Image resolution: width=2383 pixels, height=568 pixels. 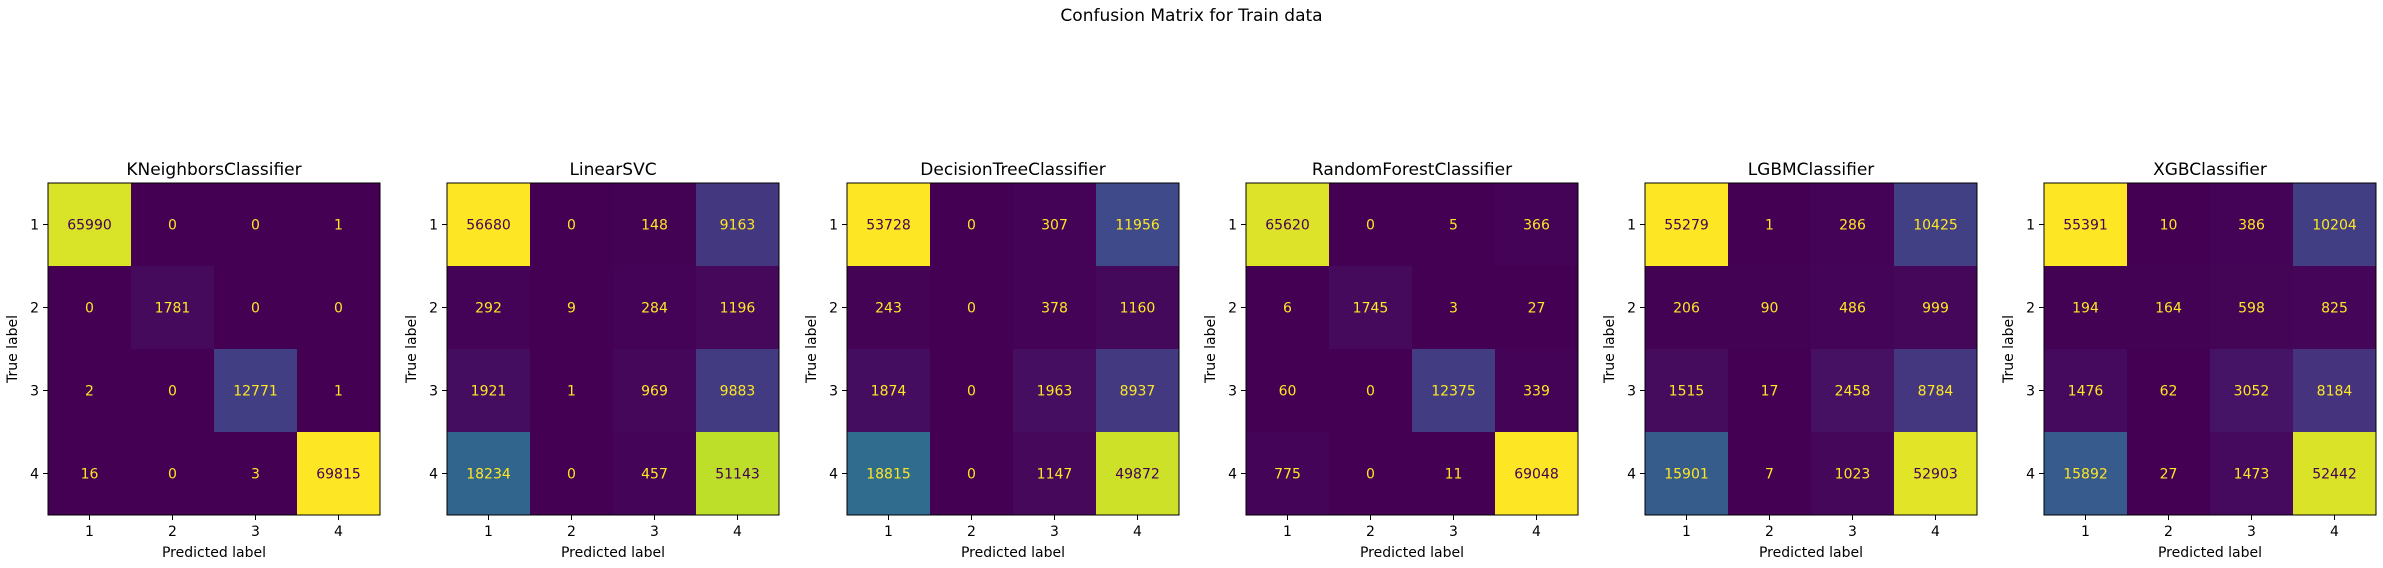 I want to click on cell-value-label: 1921, so click(x=489, y=392).